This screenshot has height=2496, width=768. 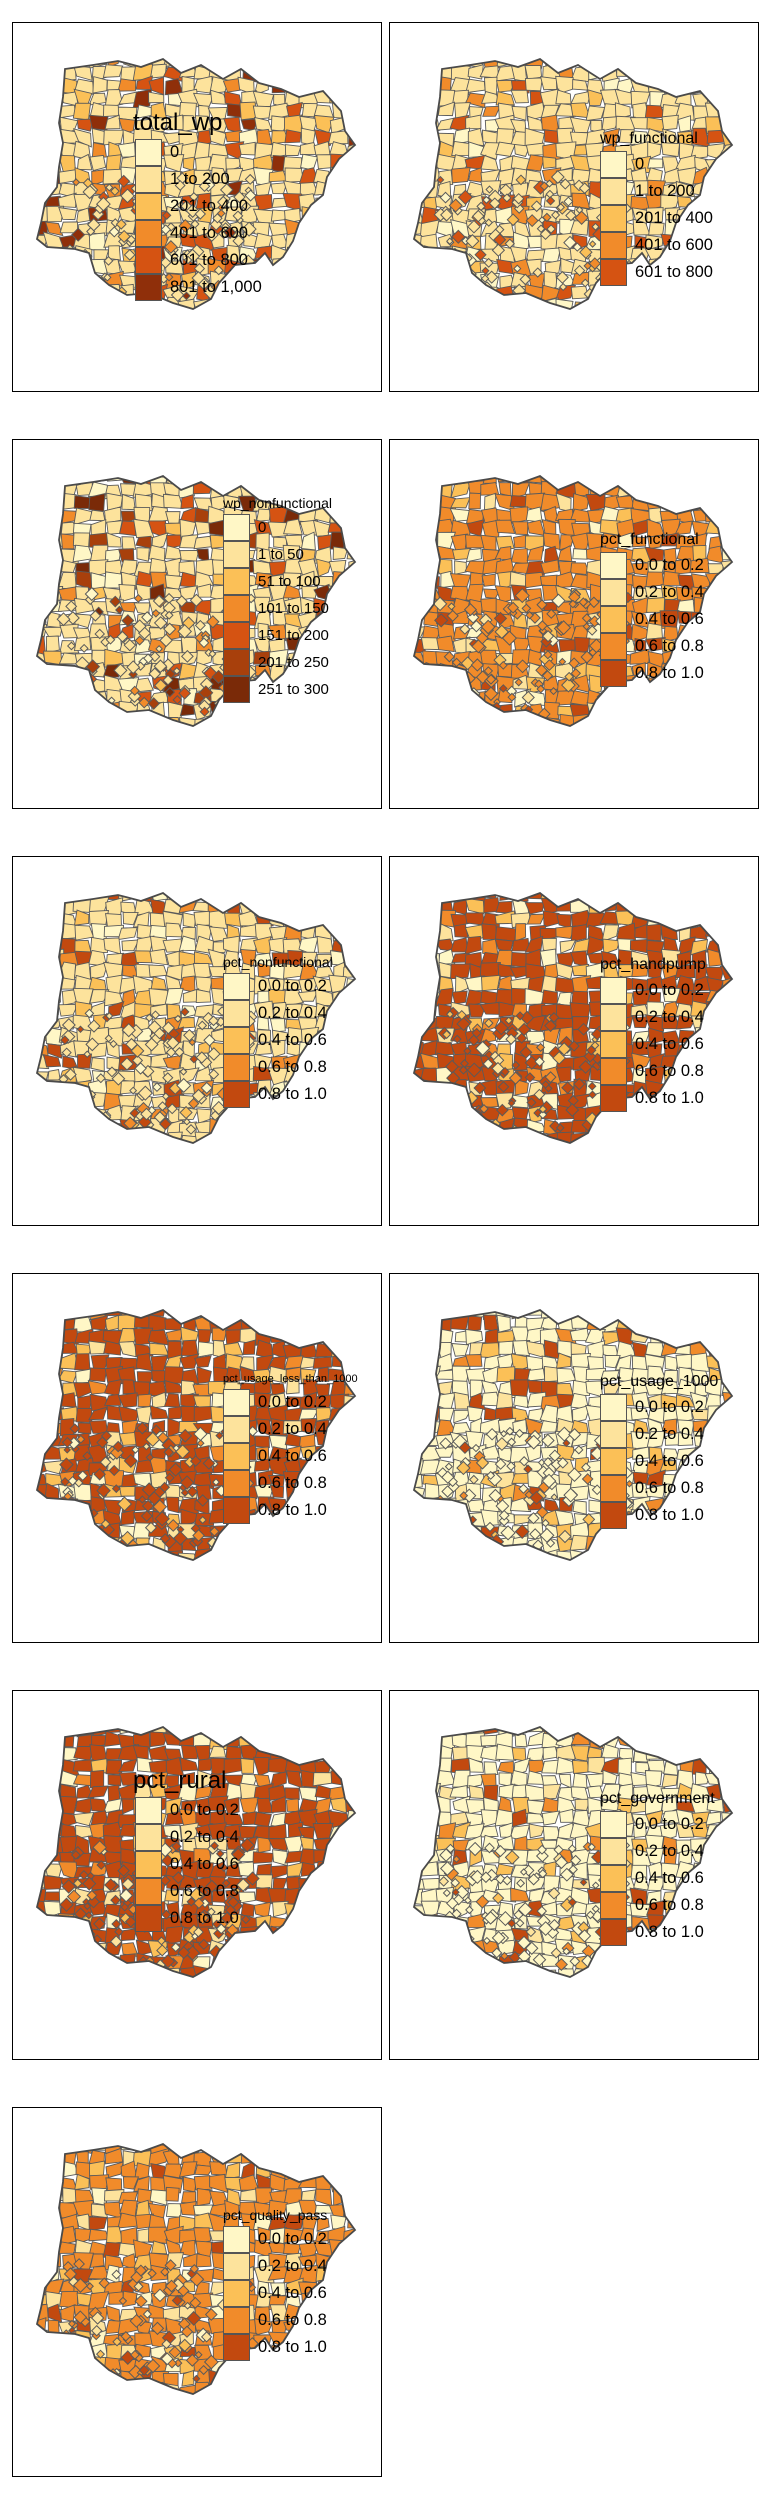 What do you see at coordinates (669, 565) in the screenshot?
I see `legend-label: 0.0 to 0.2` at bounding box center [669, 565].